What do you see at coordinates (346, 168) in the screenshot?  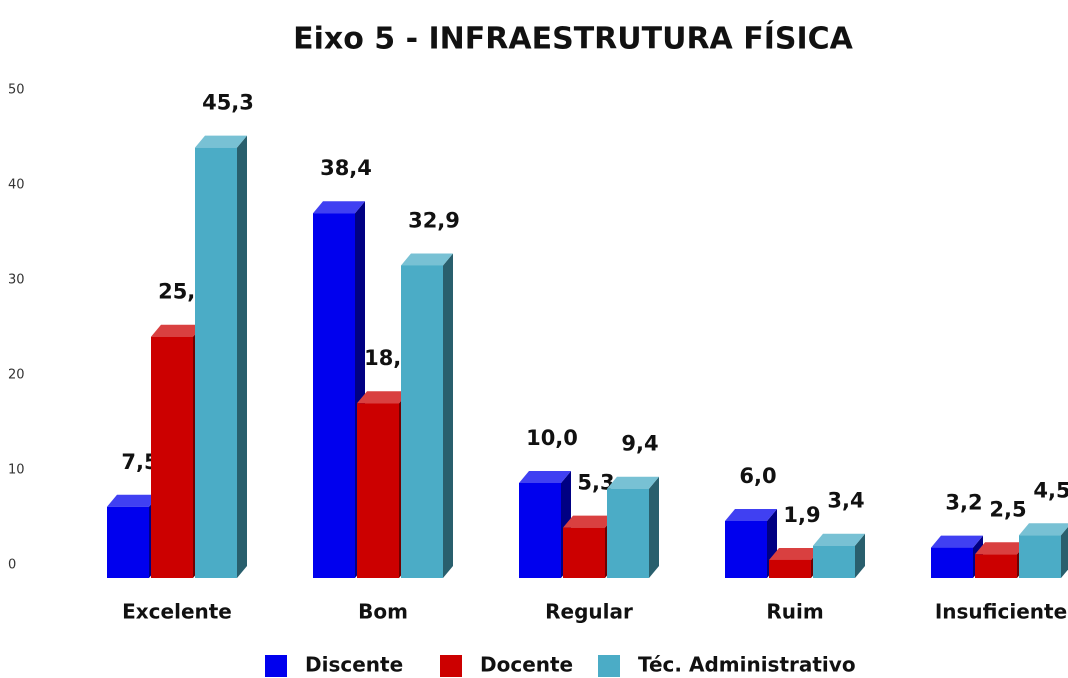 I see `value-label: 38,4` at bounding box center [346, 168].